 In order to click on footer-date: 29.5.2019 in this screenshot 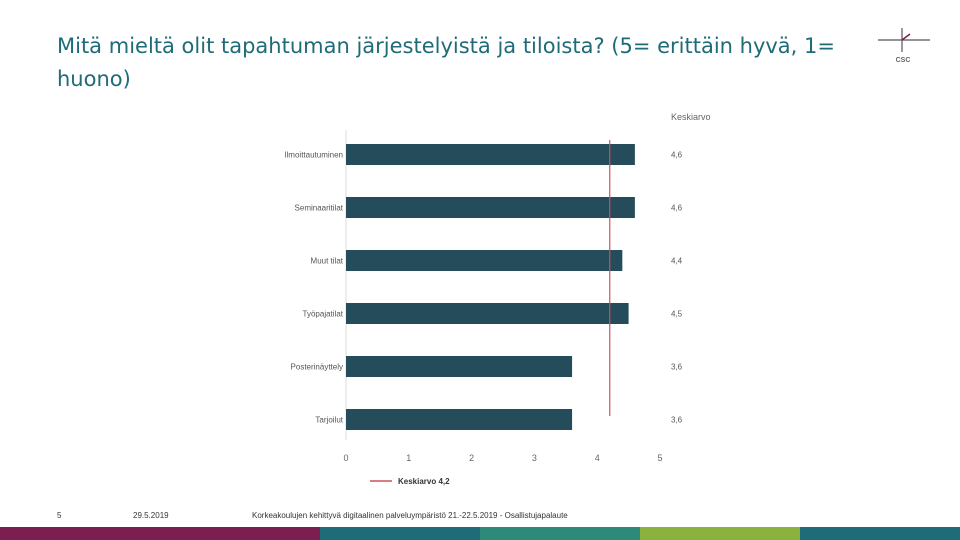, I will do `click(151, 515)`.